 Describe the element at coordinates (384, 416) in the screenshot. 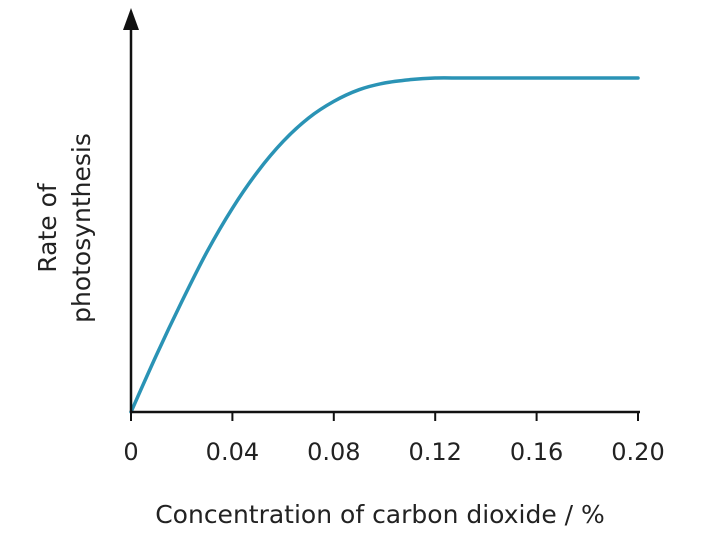

I see `x-ticks` at that location.